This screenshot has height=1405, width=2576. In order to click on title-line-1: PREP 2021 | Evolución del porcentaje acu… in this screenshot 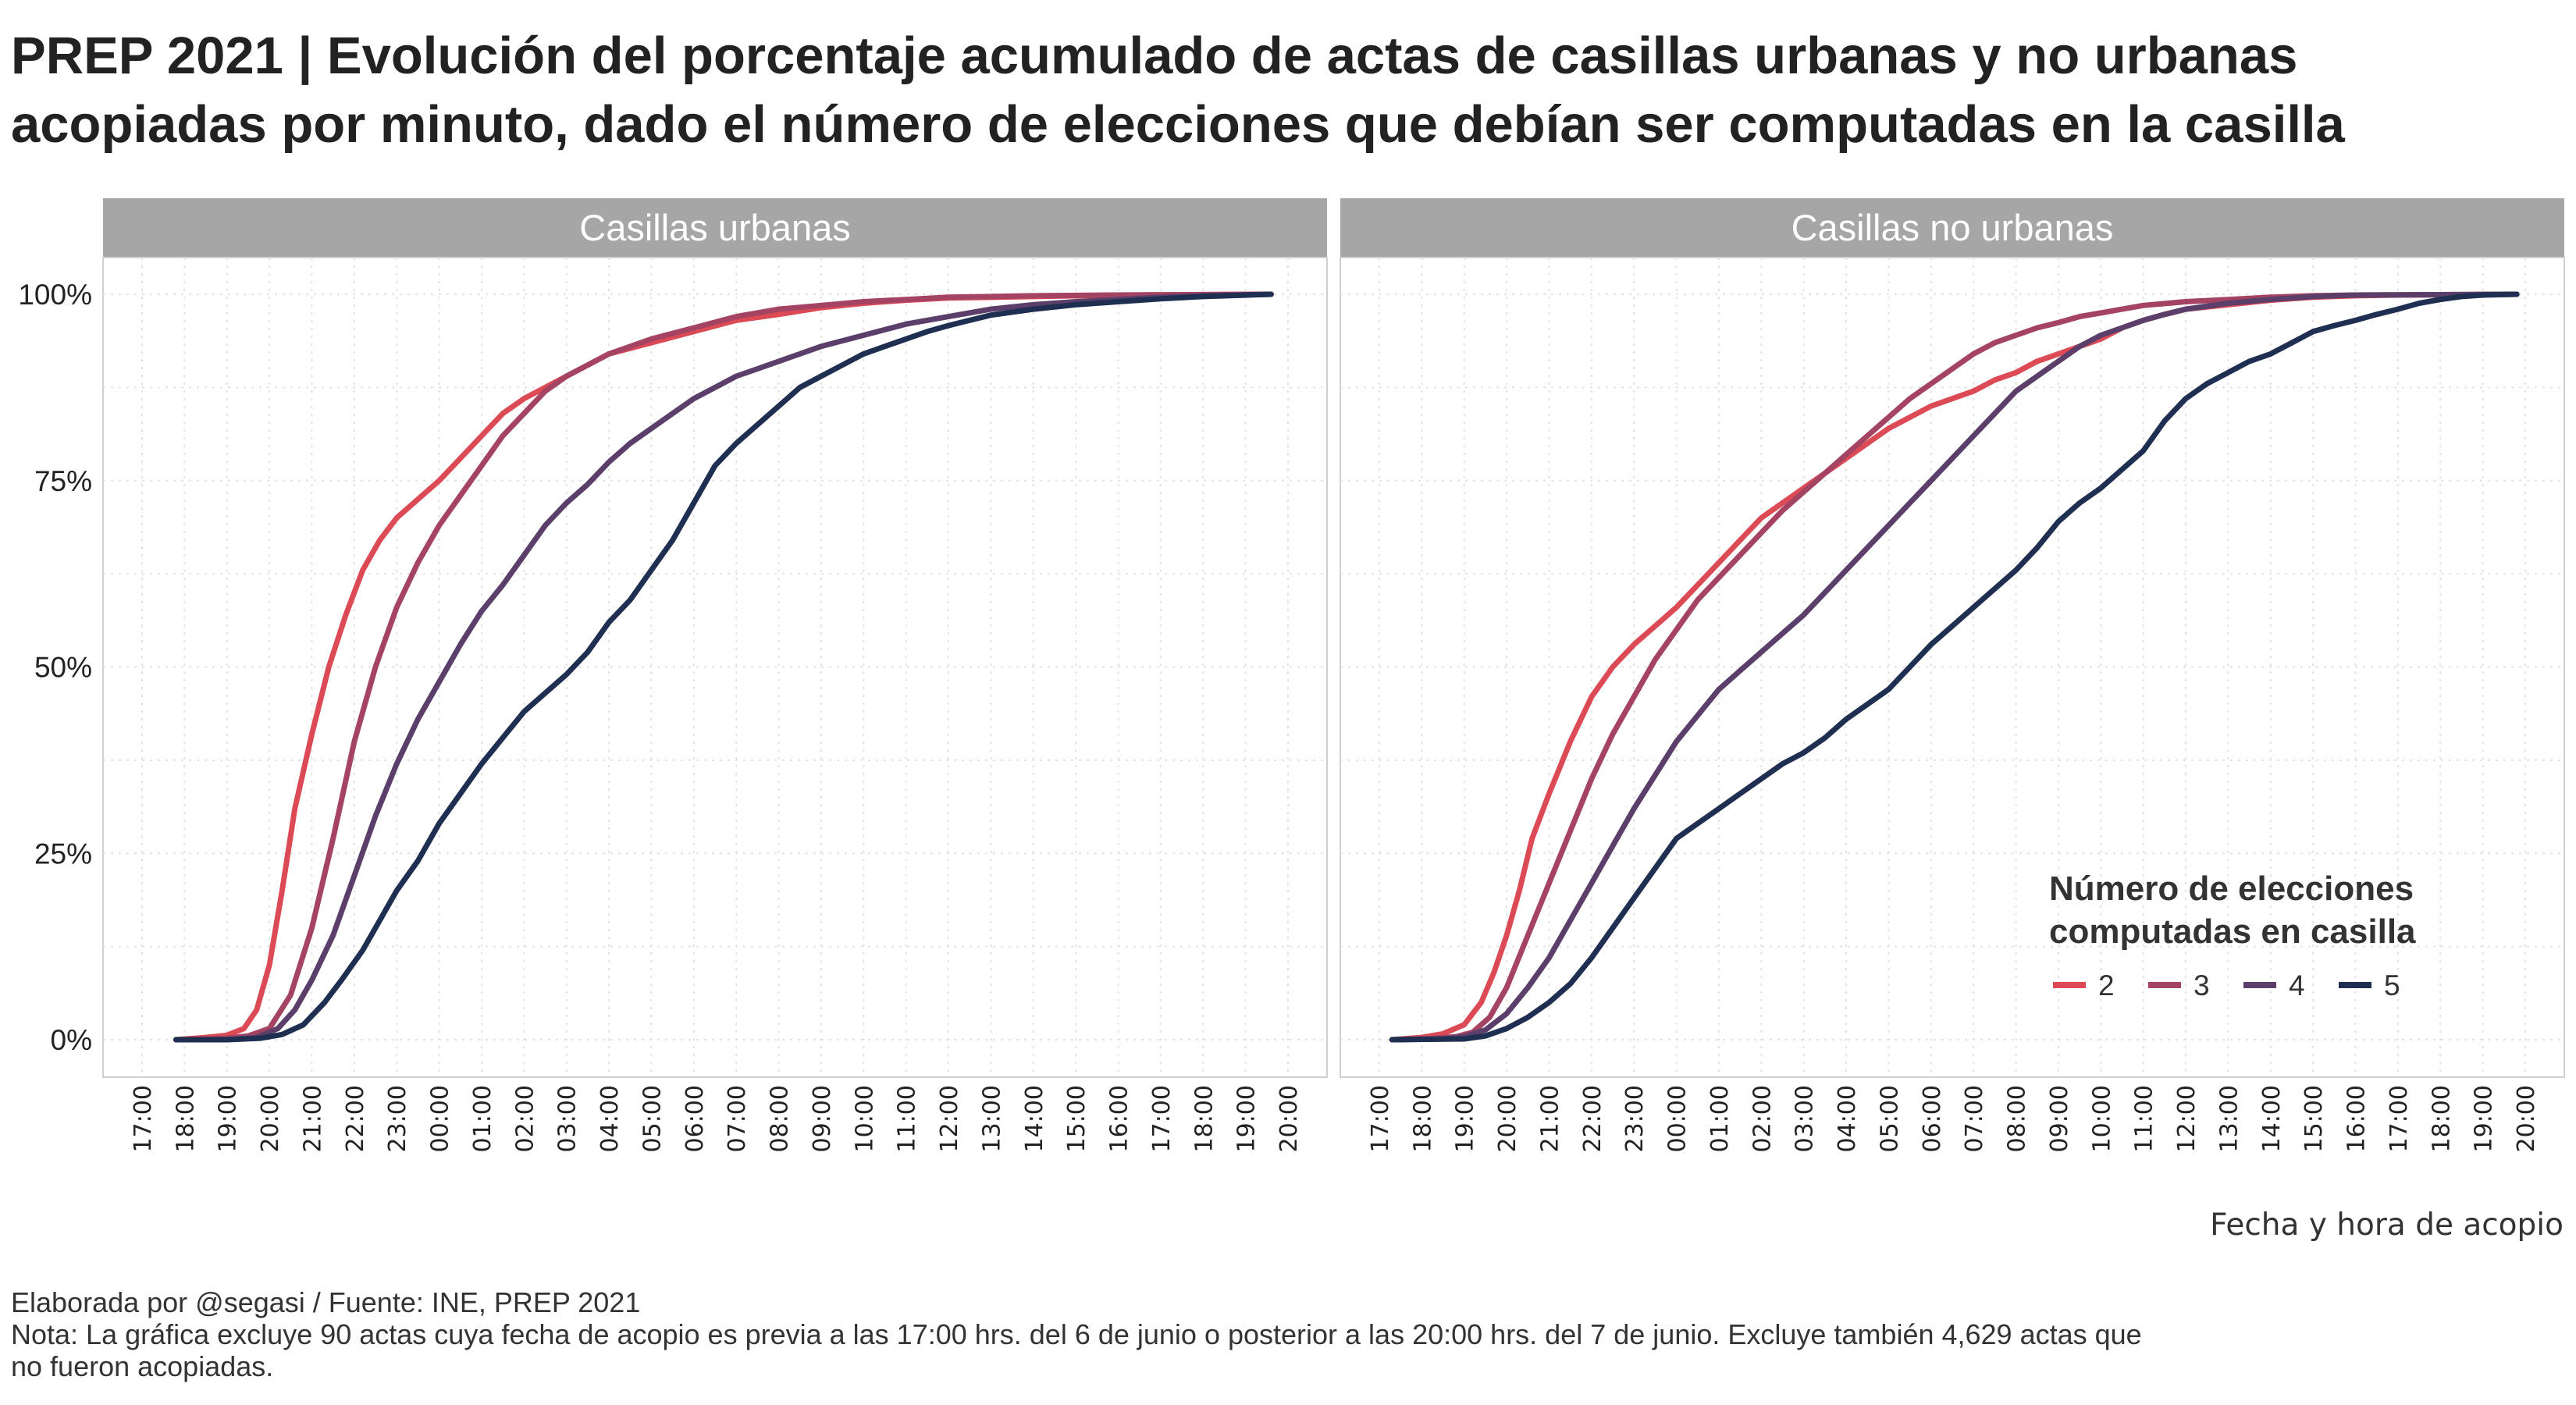, I will do `click(1154, 56)`.